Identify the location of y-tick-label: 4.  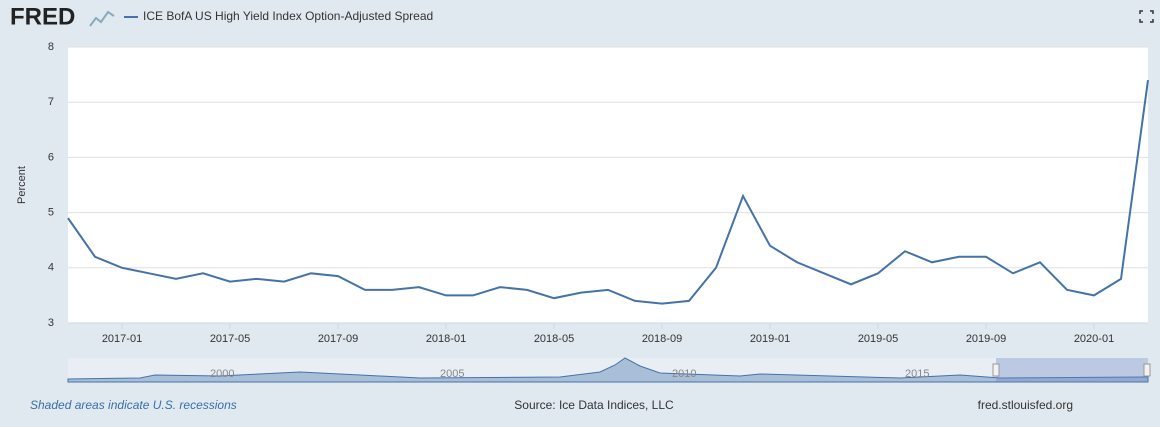
(51, 268).